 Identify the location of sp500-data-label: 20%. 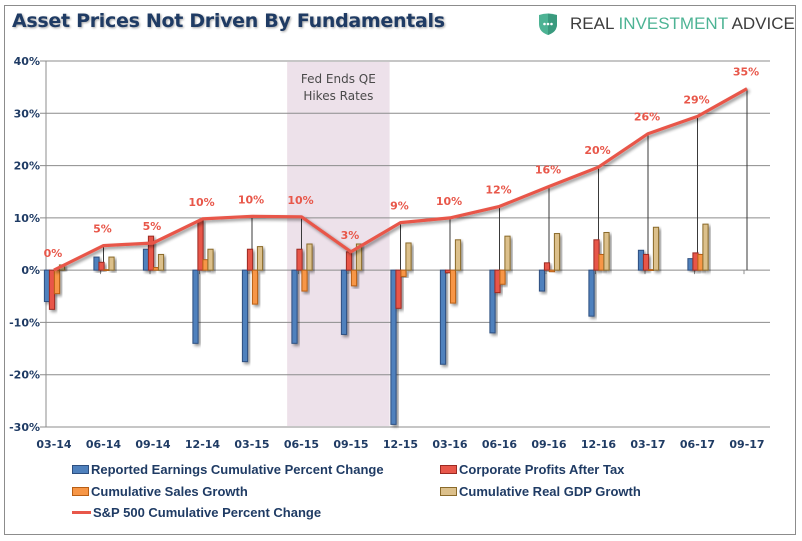
(597, 150).